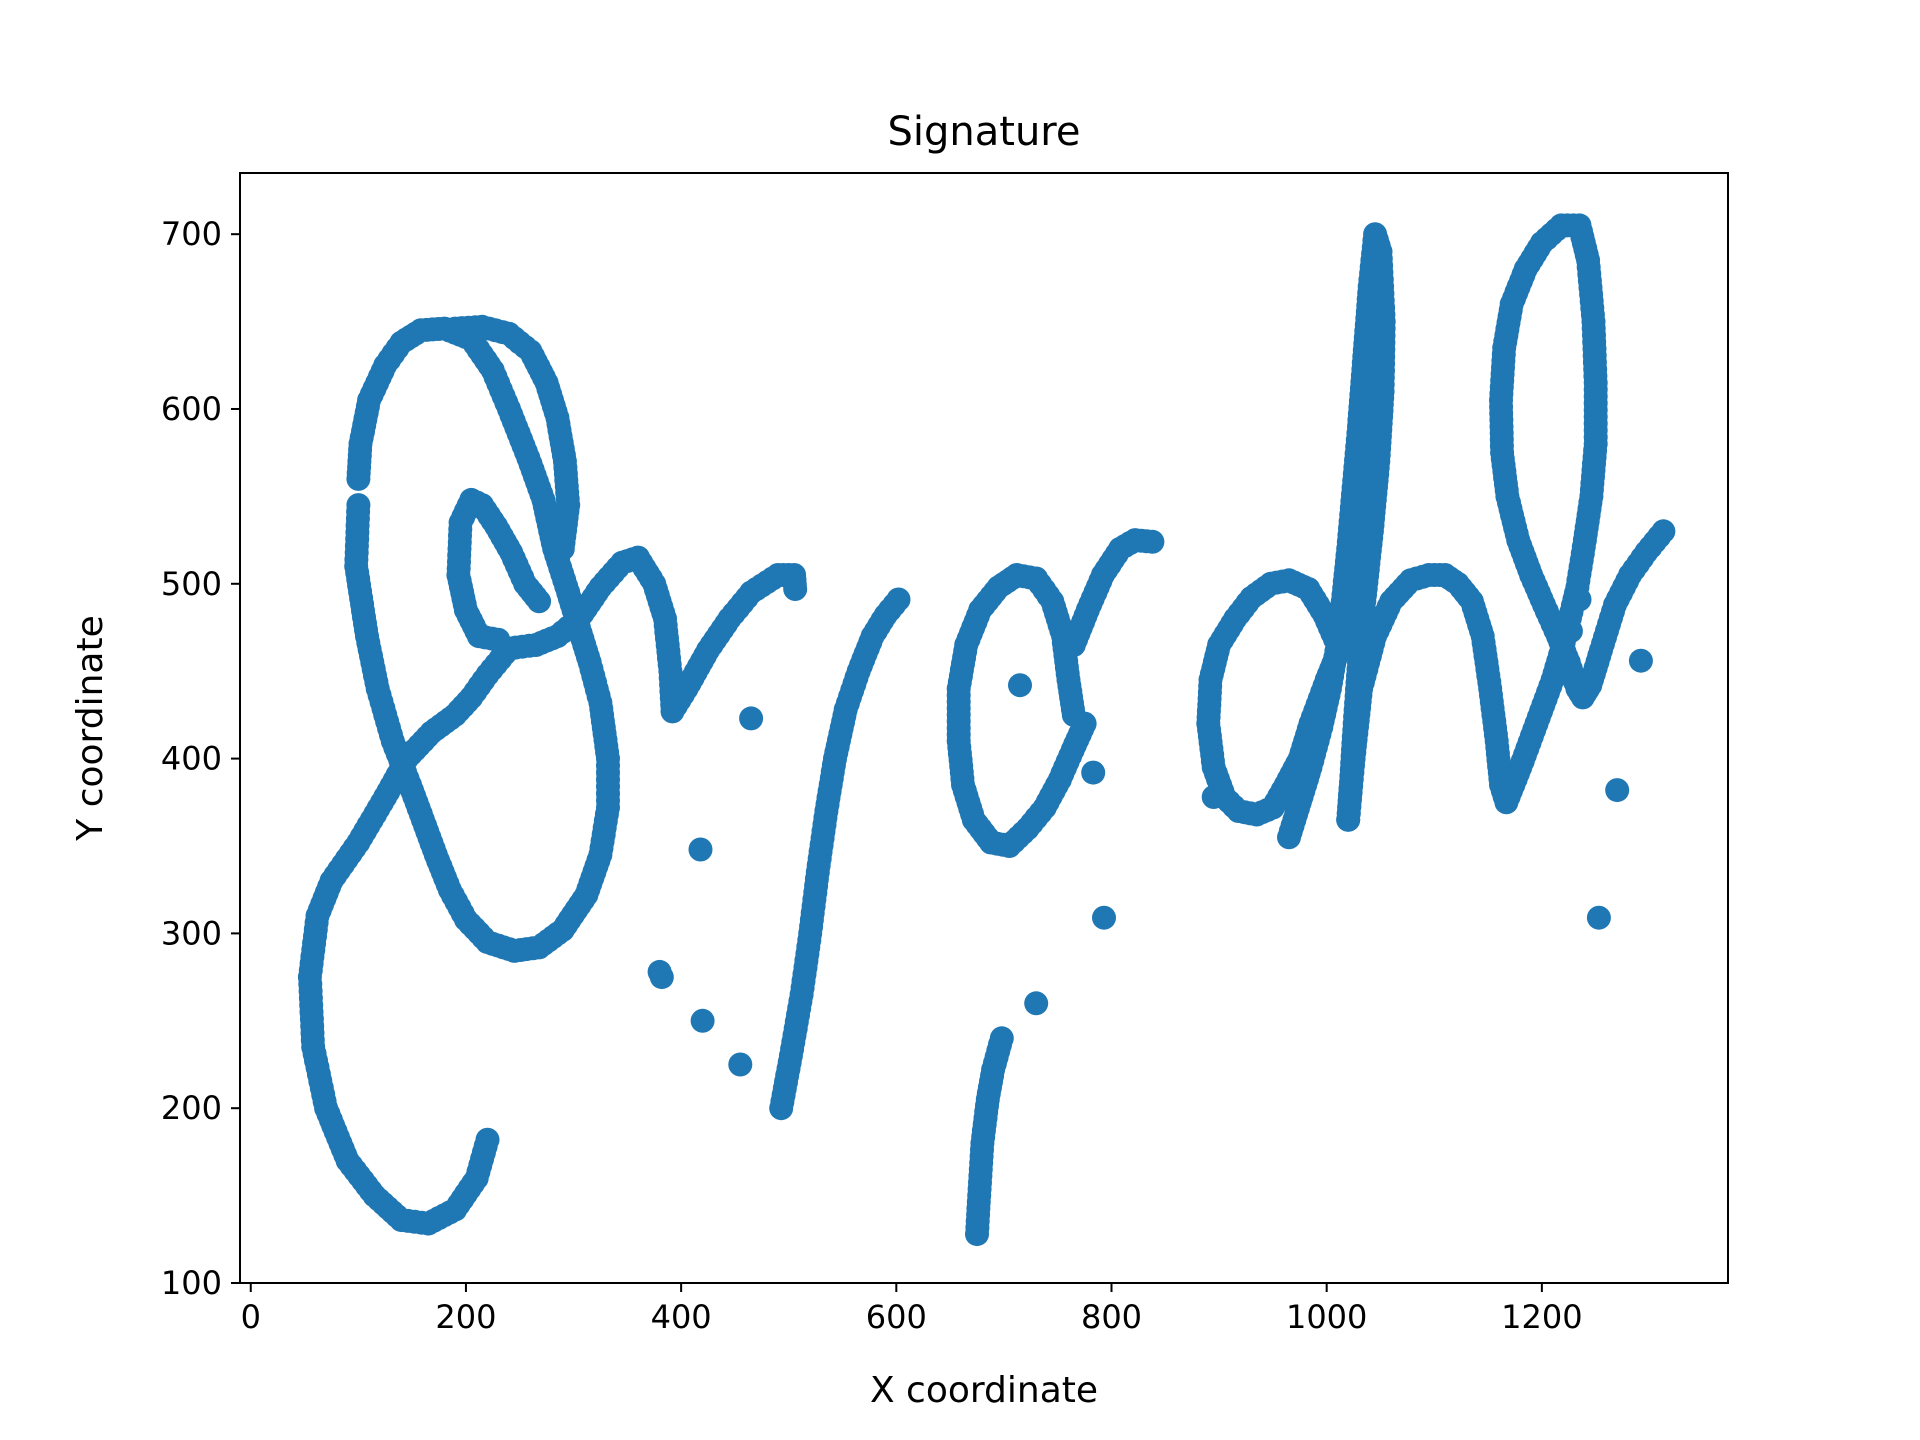 Image resolution: width=1920 pixels, height=1440 pixels. What do you see at coordinates (90, 728) in the screenshot?
I see `y-axis-label: Y coordinate` at bounding box center [90, 728].